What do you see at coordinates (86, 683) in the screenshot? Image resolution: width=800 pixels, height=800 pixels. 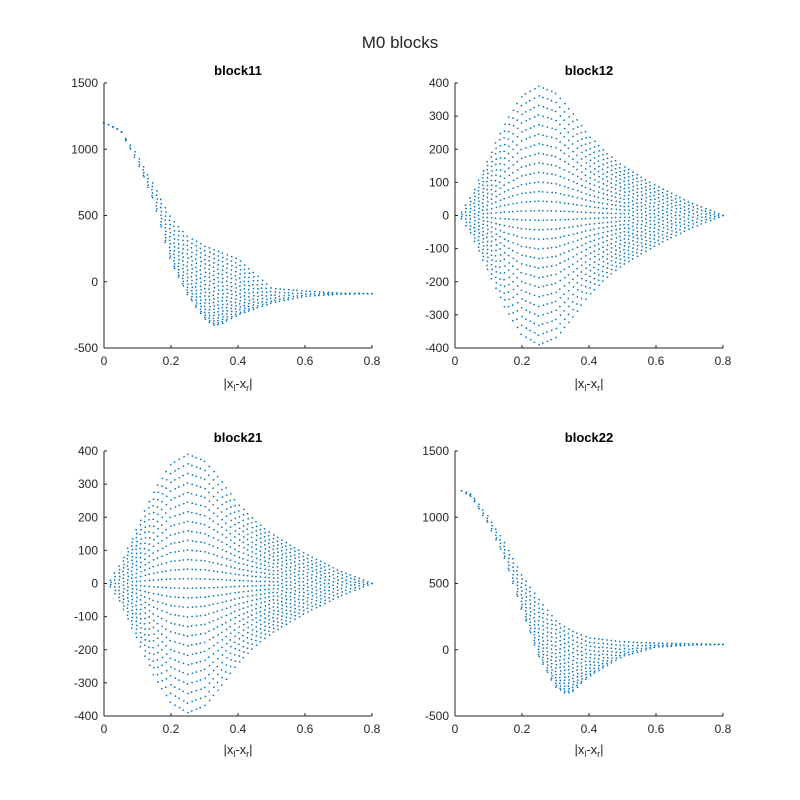 I see `y-tick-label: -300` at bounding box center [86, 683].